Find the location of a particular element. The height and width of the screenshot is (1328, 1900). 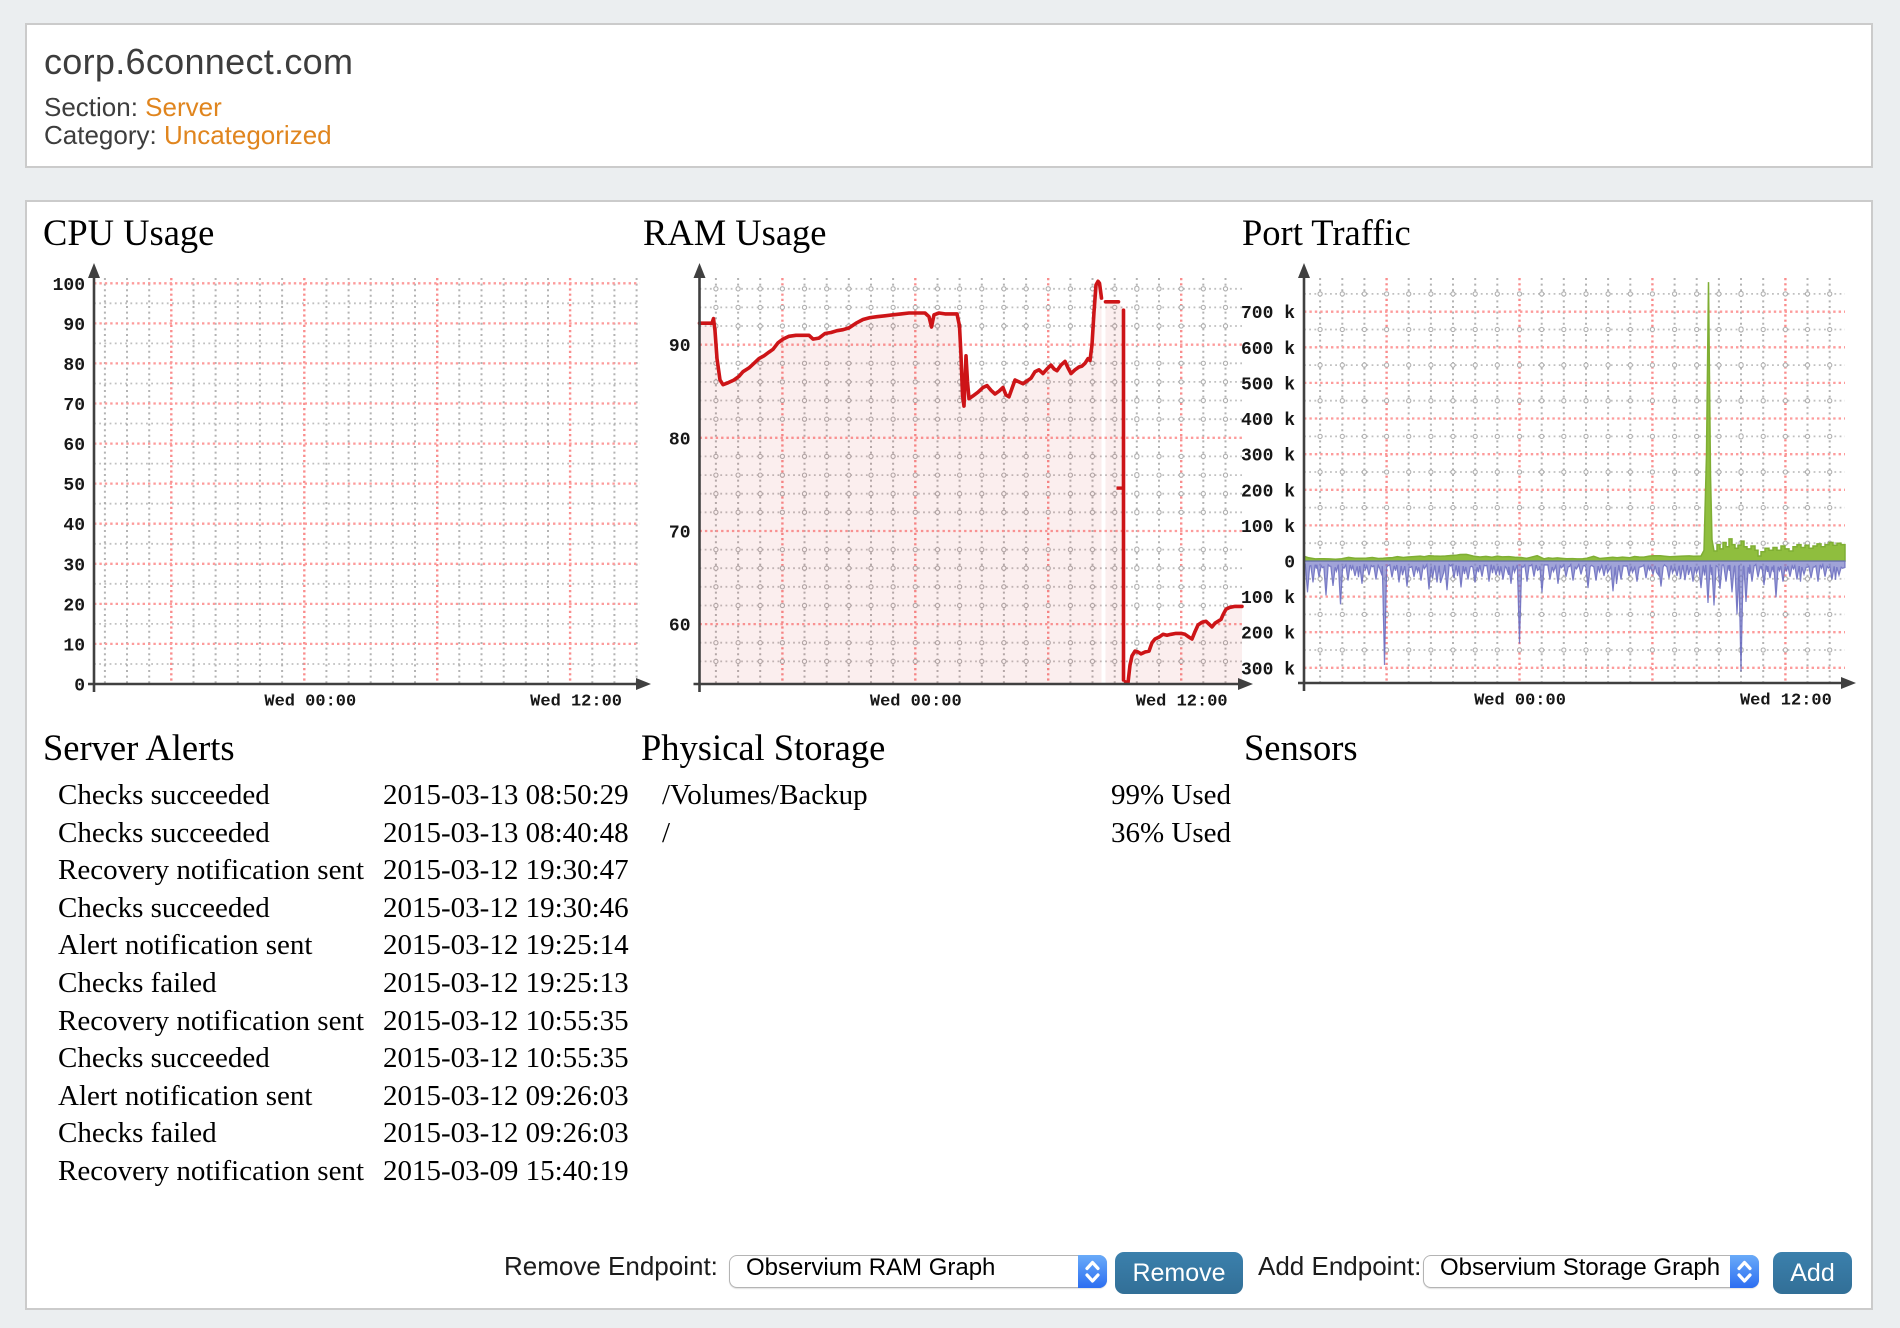

svg-text: 700 k is located at coordinates (1268, 314).